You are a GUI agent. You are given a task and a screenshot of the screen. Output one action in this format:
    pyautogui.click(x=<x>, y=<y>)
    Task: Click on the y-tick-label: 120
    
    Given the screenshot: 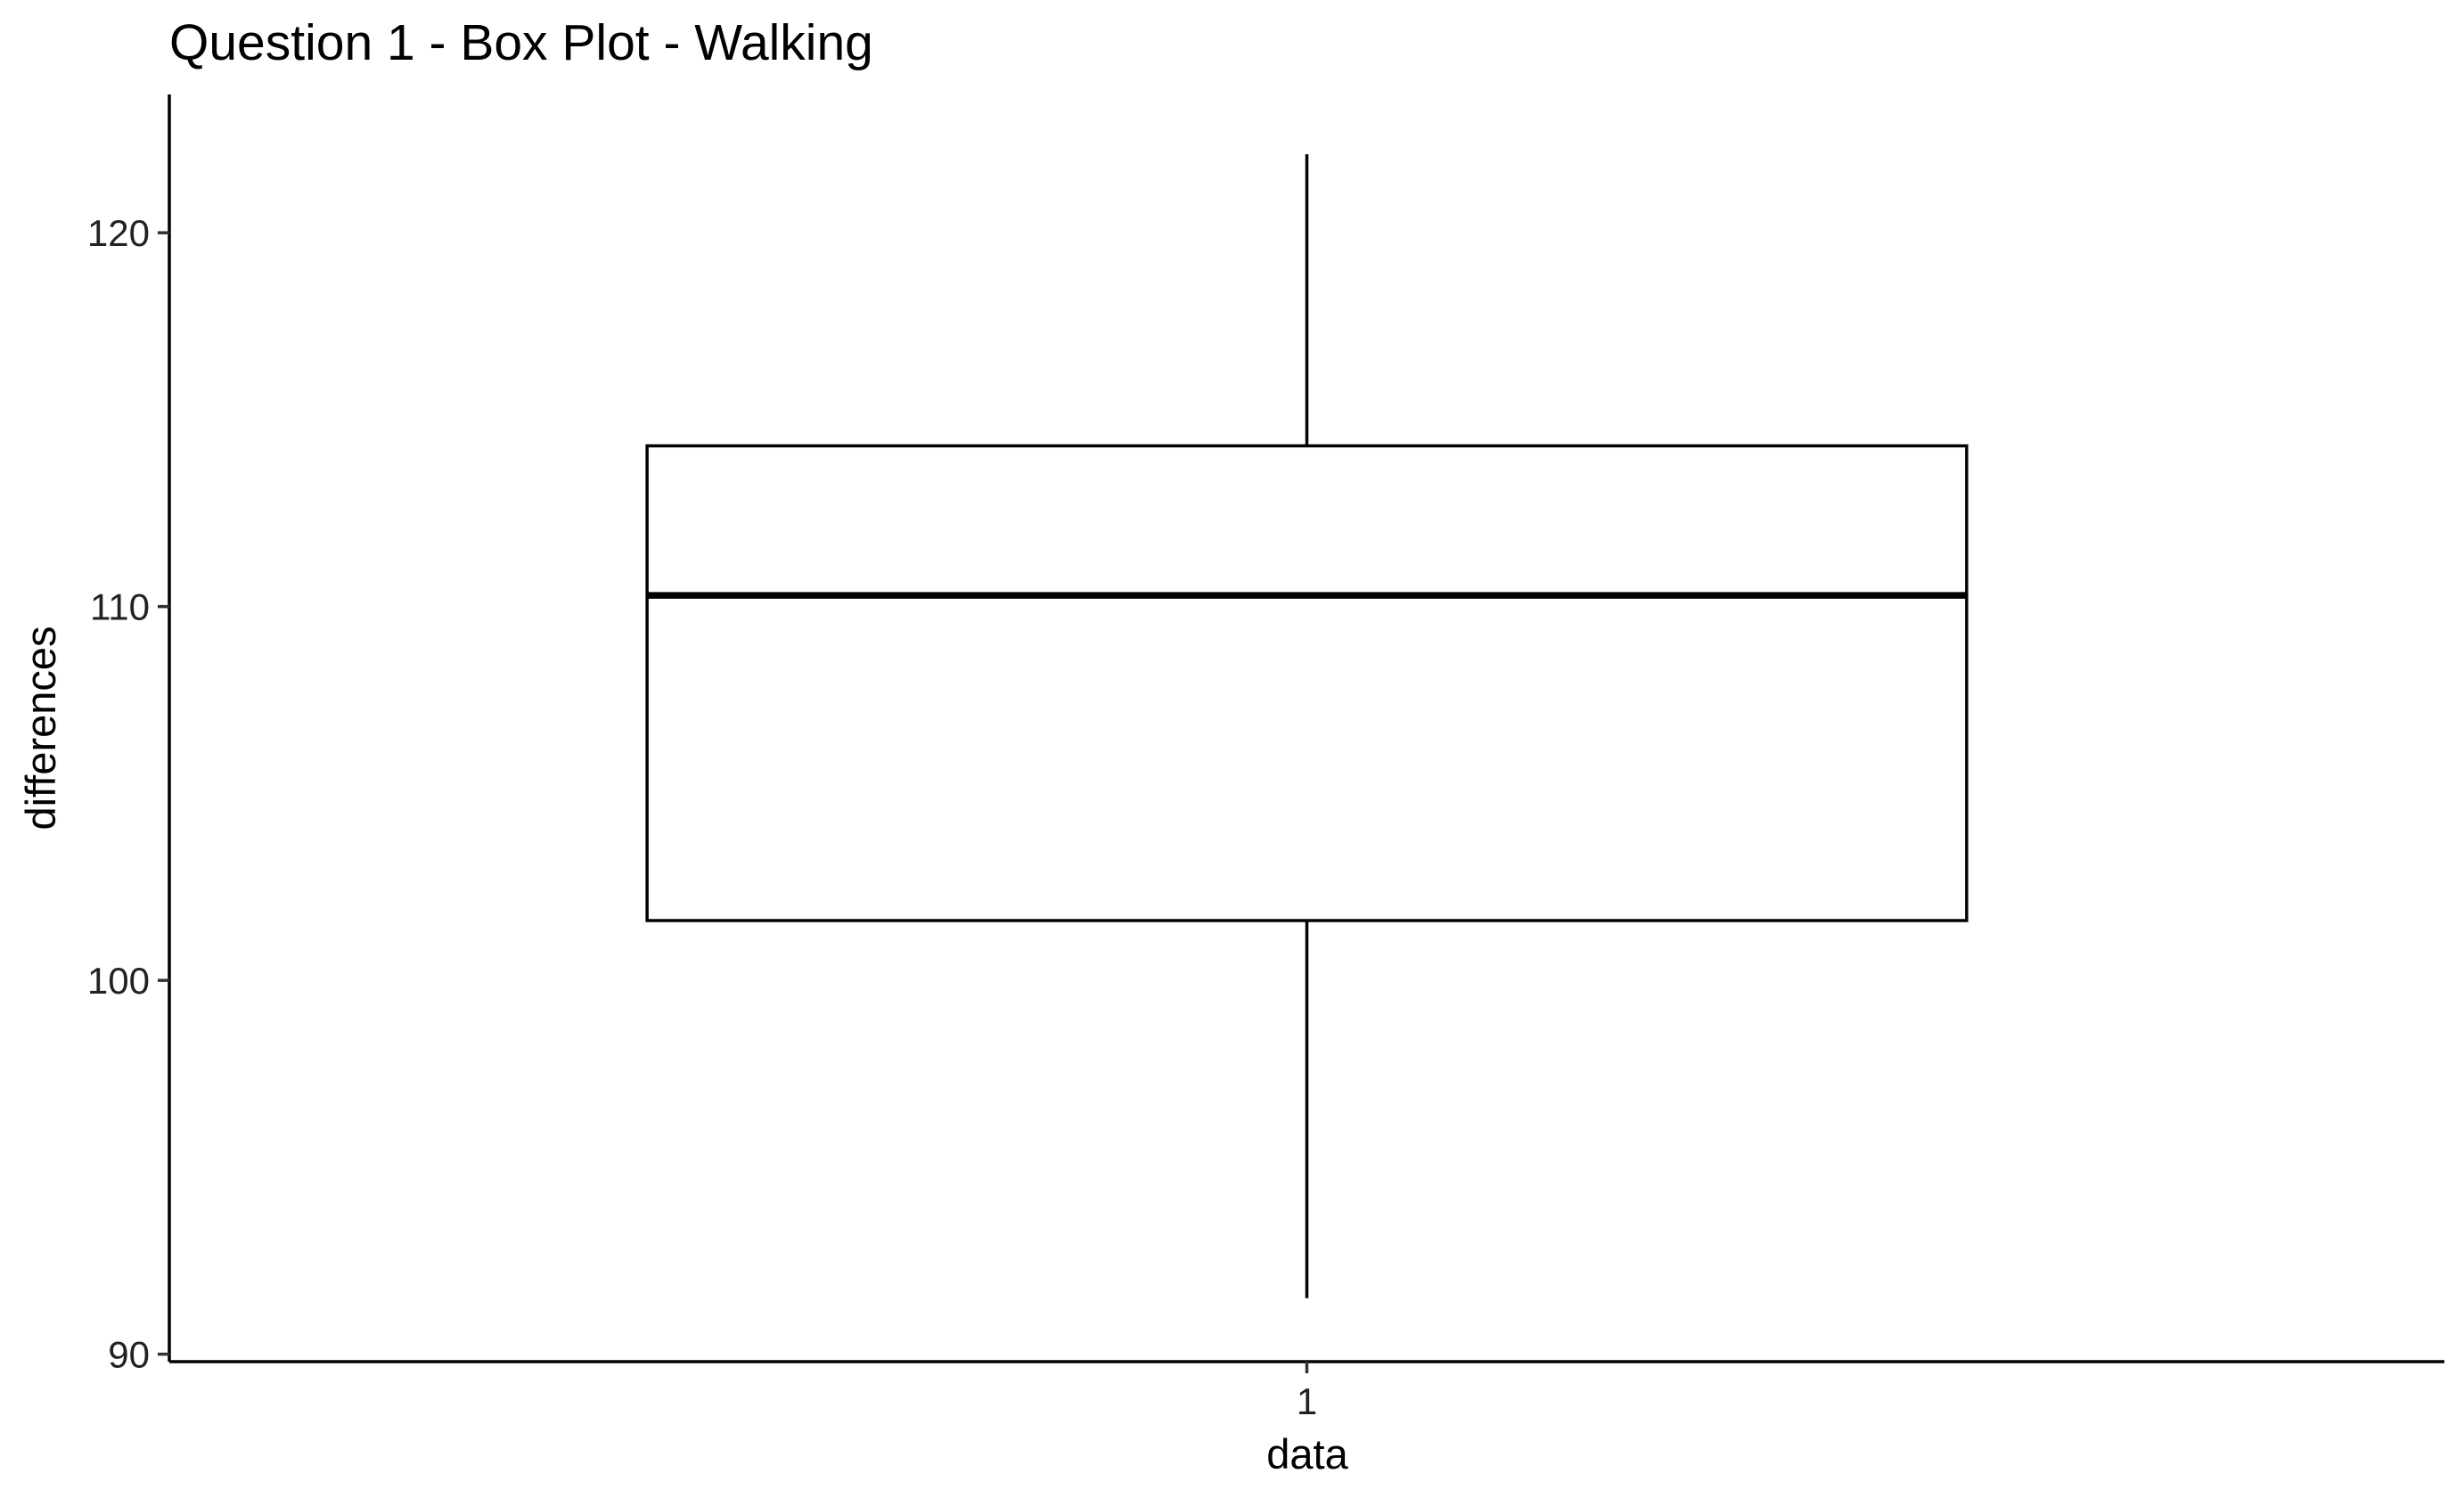 What is the action you would take?
    pyautogui.click(x=118, y=233)
    